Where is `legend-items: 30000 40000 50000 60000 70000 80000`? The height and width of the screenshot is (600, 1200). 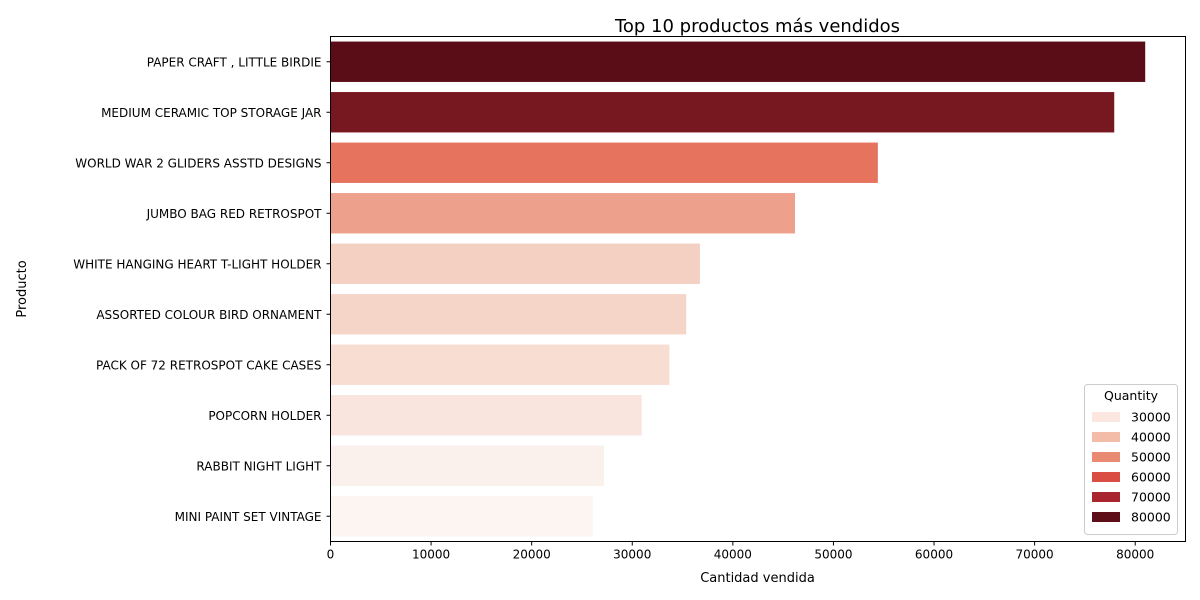
legend-items: 30000 40000 50000 60000 70000 80000 is located at coordinates (1131, 467).